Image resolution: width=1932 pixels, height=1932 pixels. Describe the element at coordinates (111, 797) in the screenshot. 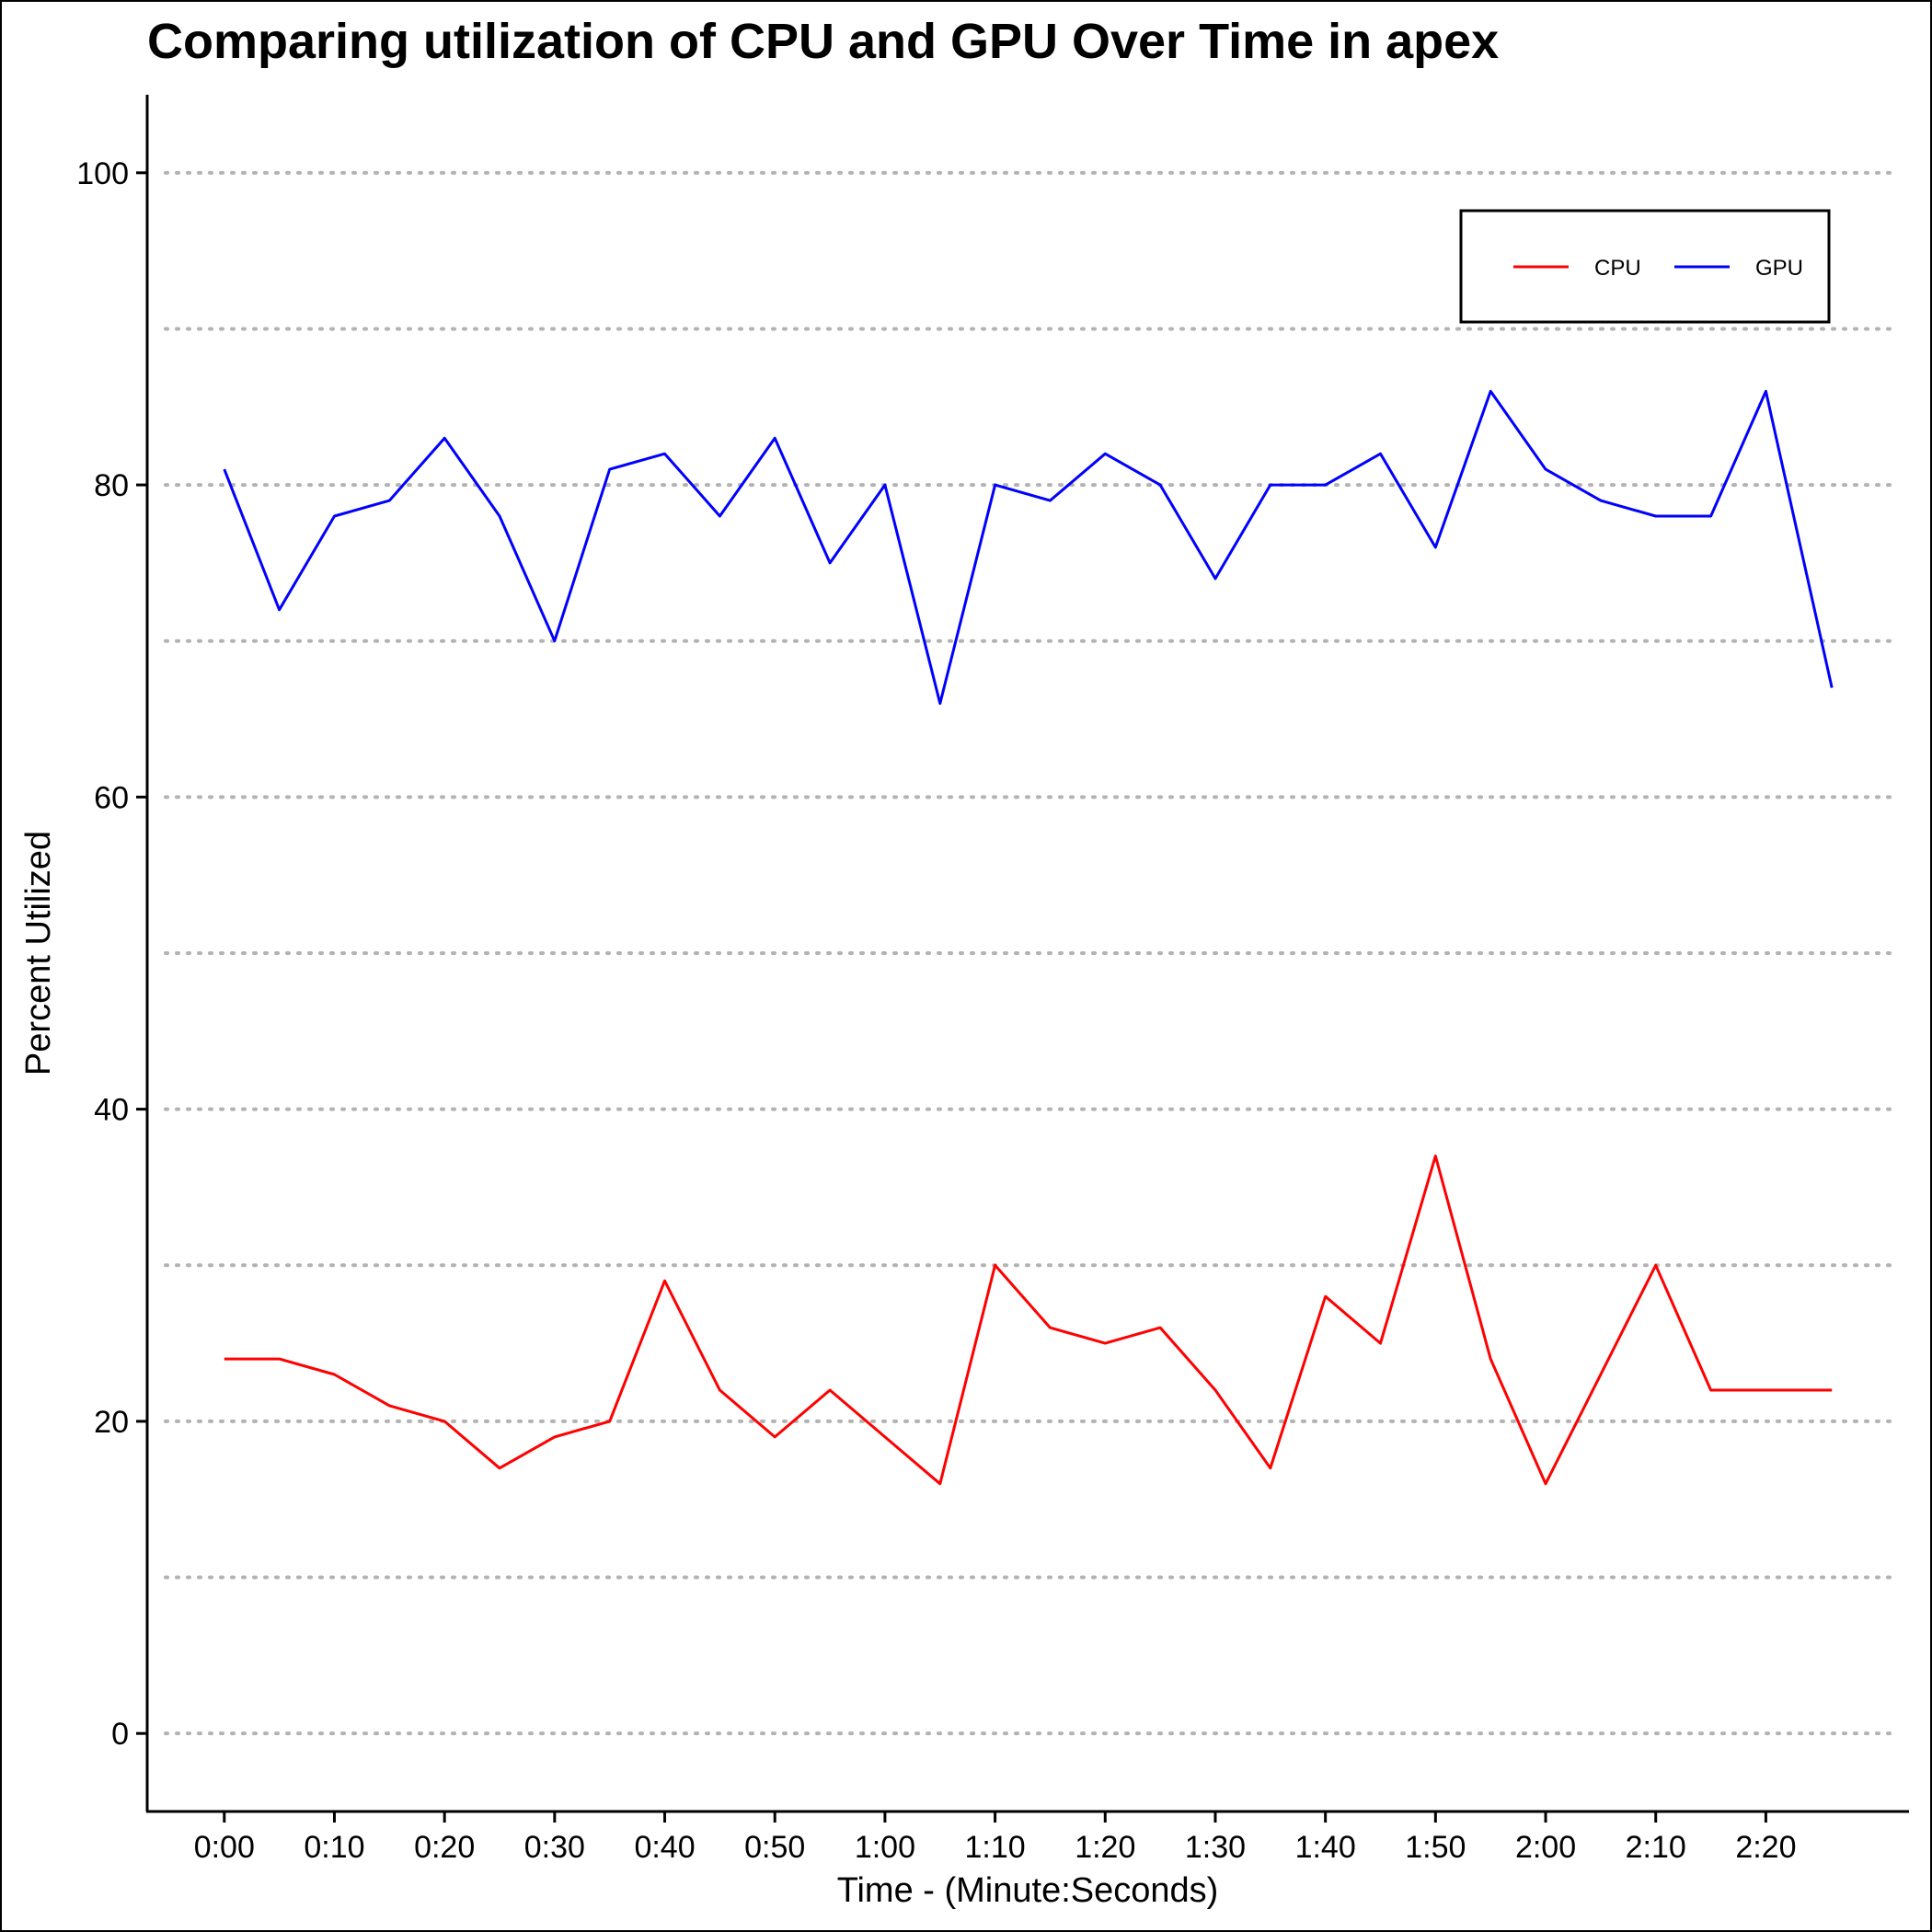

I see `y-tick-label: 60` at that location.